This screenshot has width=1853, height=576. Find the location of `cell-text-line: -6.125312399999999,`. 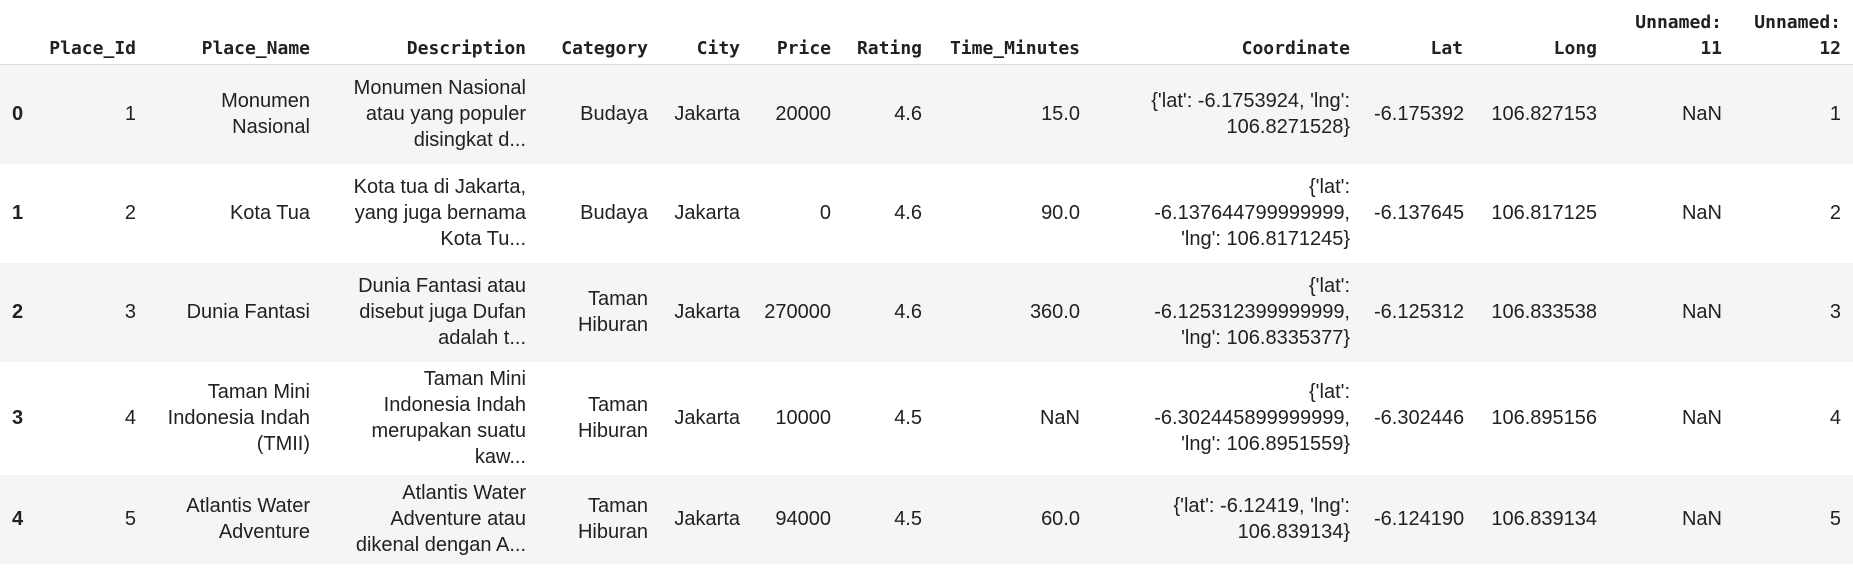

cell-text-line: -6.125312399999999, is located at coordinates (1252, 312).